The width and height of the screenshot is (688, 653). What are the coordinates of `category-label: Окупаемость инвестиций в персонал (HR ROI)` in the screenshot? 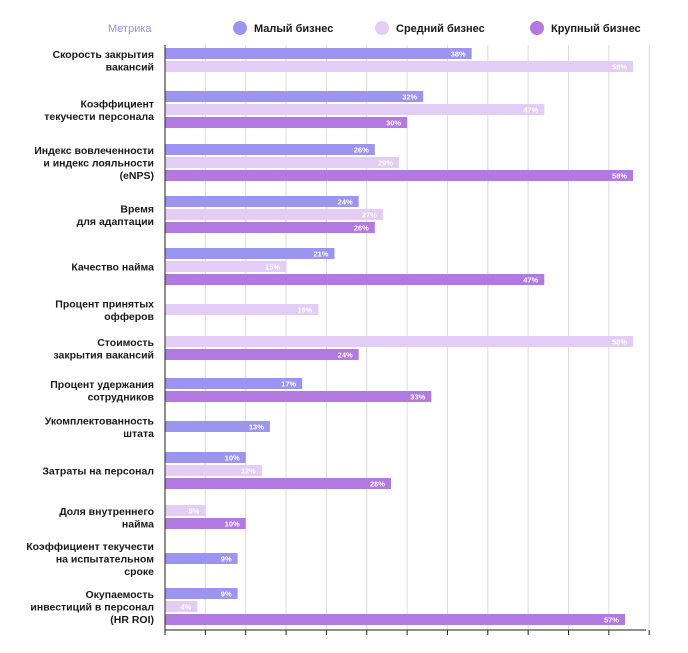 It's located at (92, 607).